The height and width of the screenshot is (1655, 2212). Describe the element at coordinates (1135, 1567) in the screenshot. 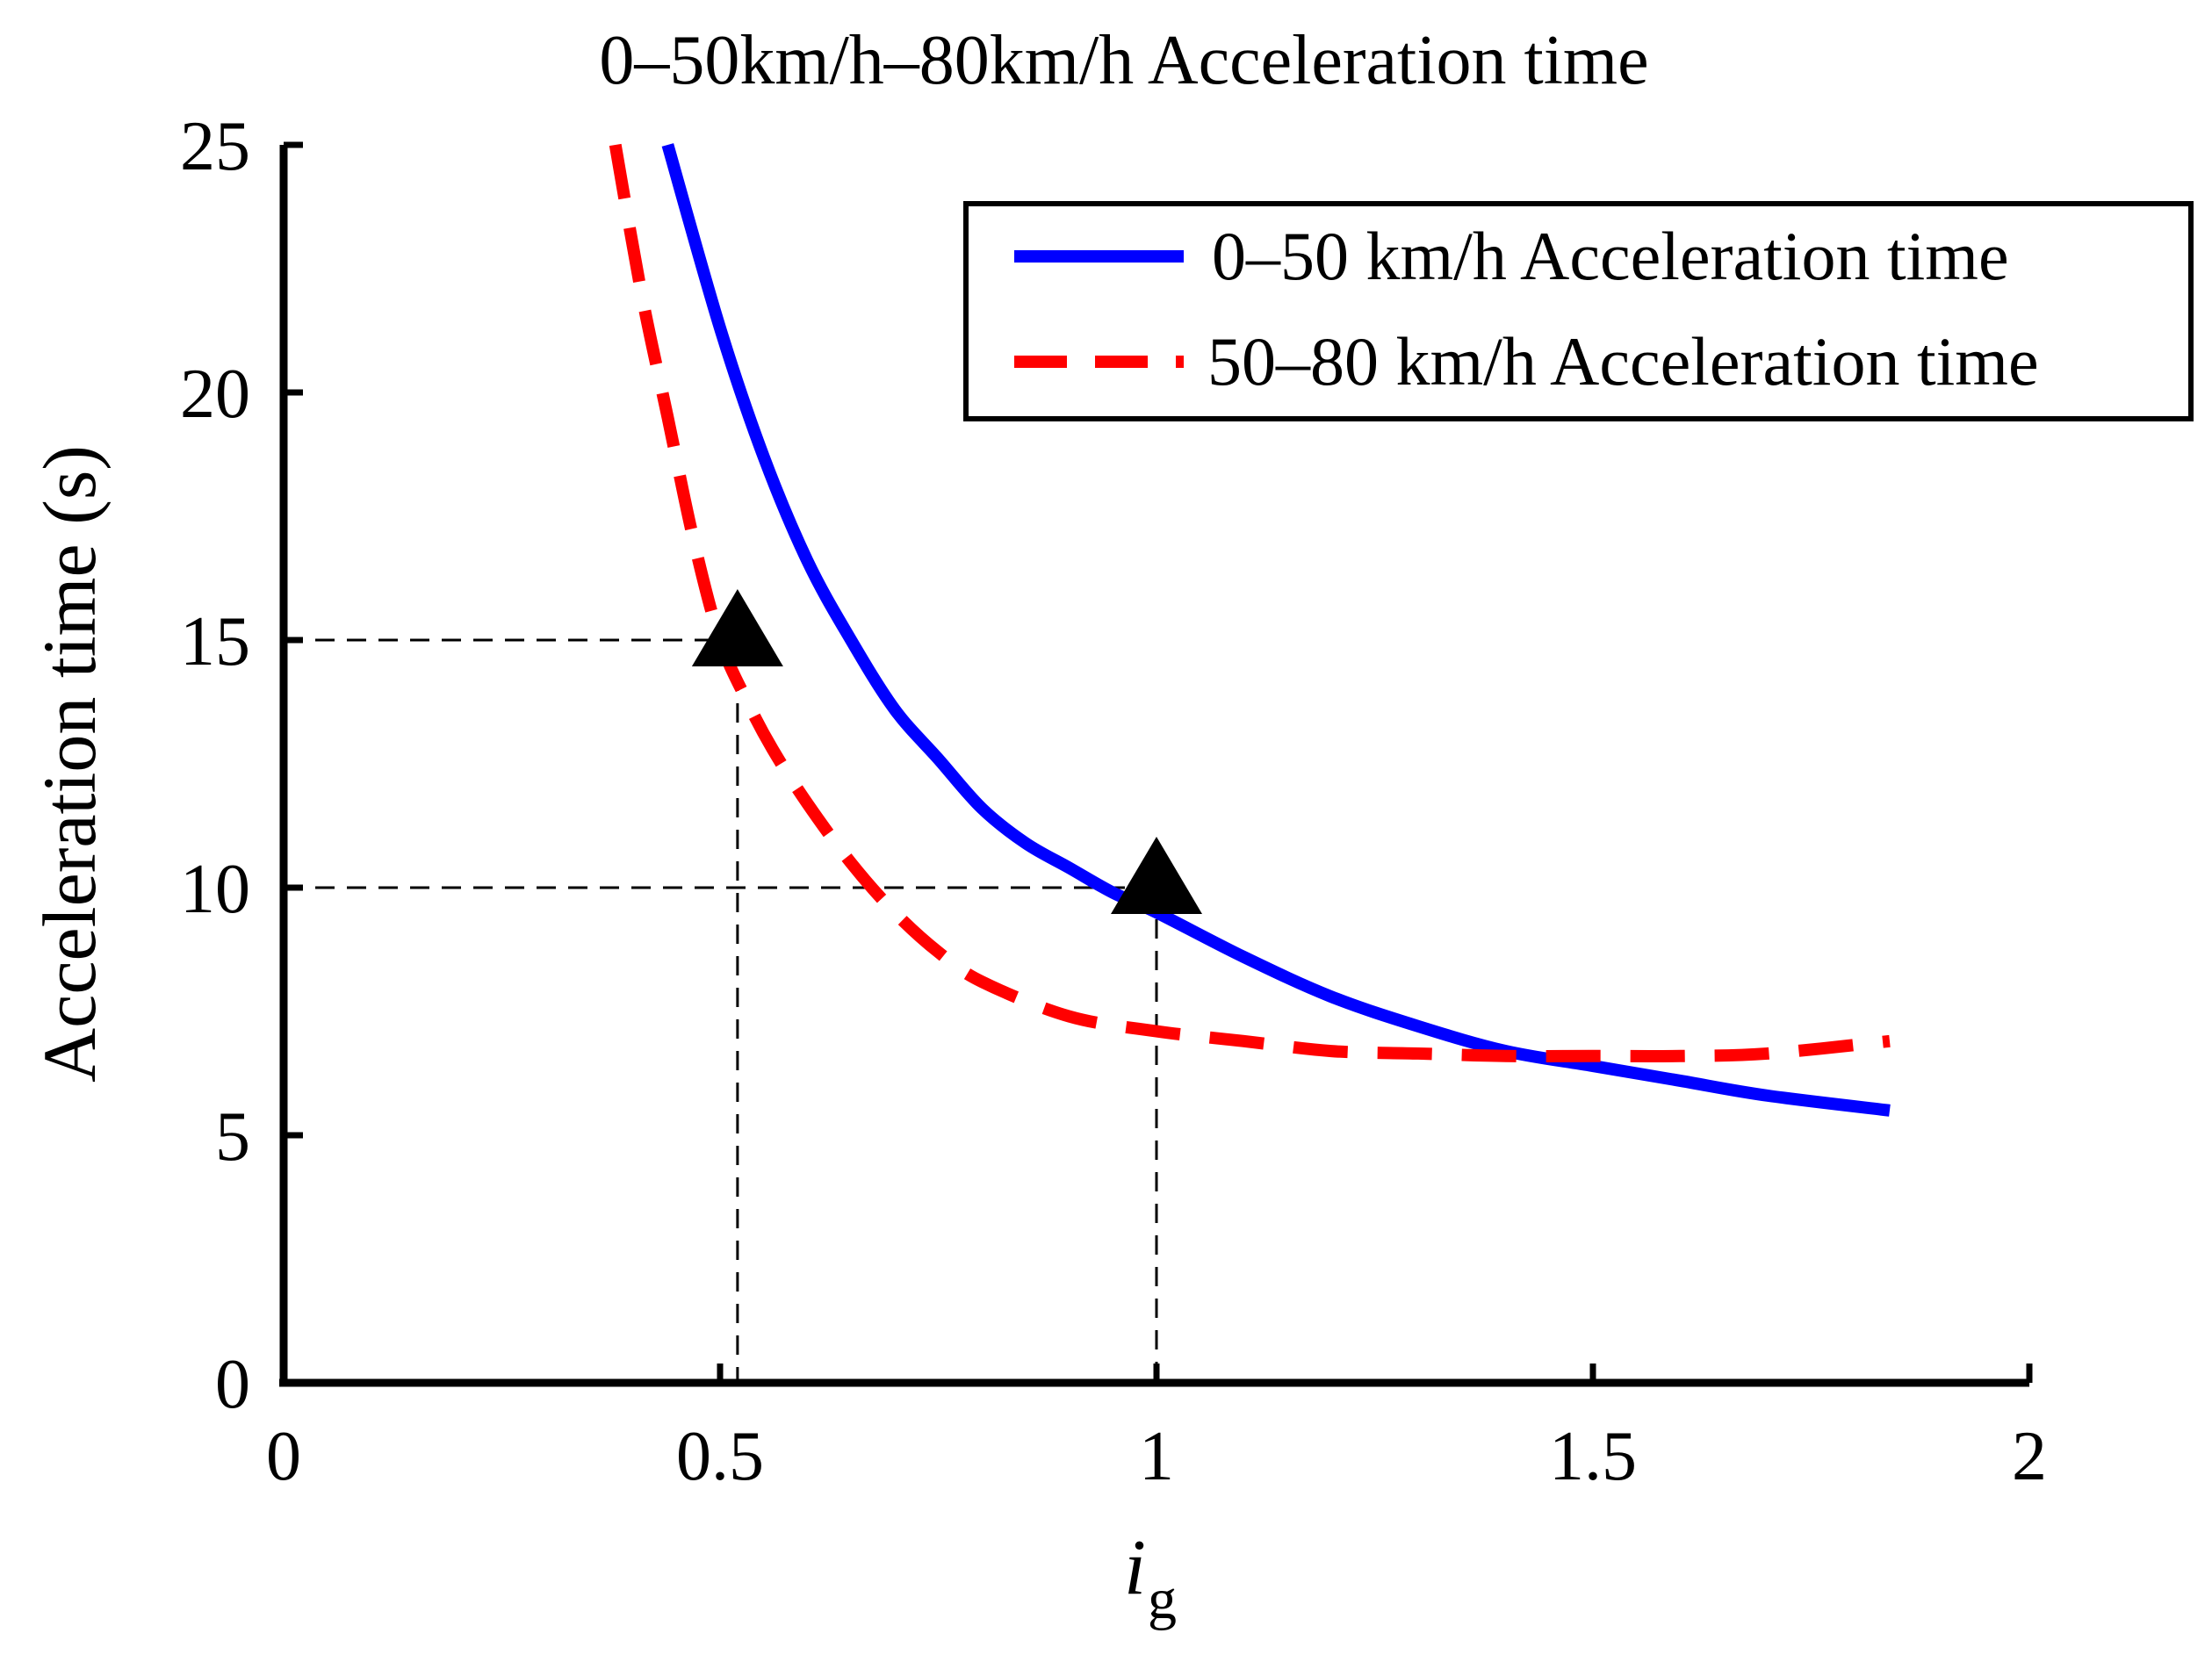

I see `x-axis-label-main: i` at that location.